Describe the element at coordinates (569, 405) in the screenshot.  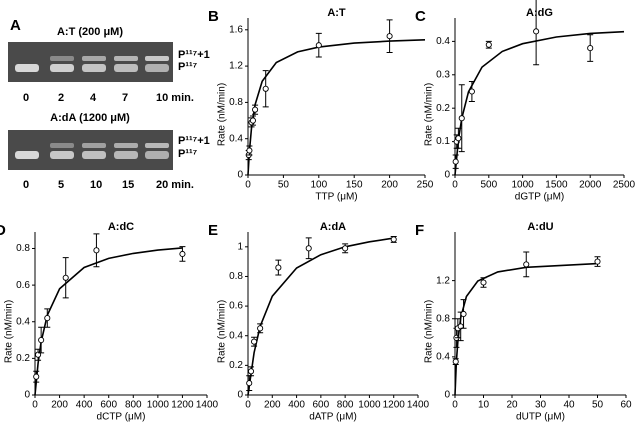
I see `x-tick-label: 40` at that location.